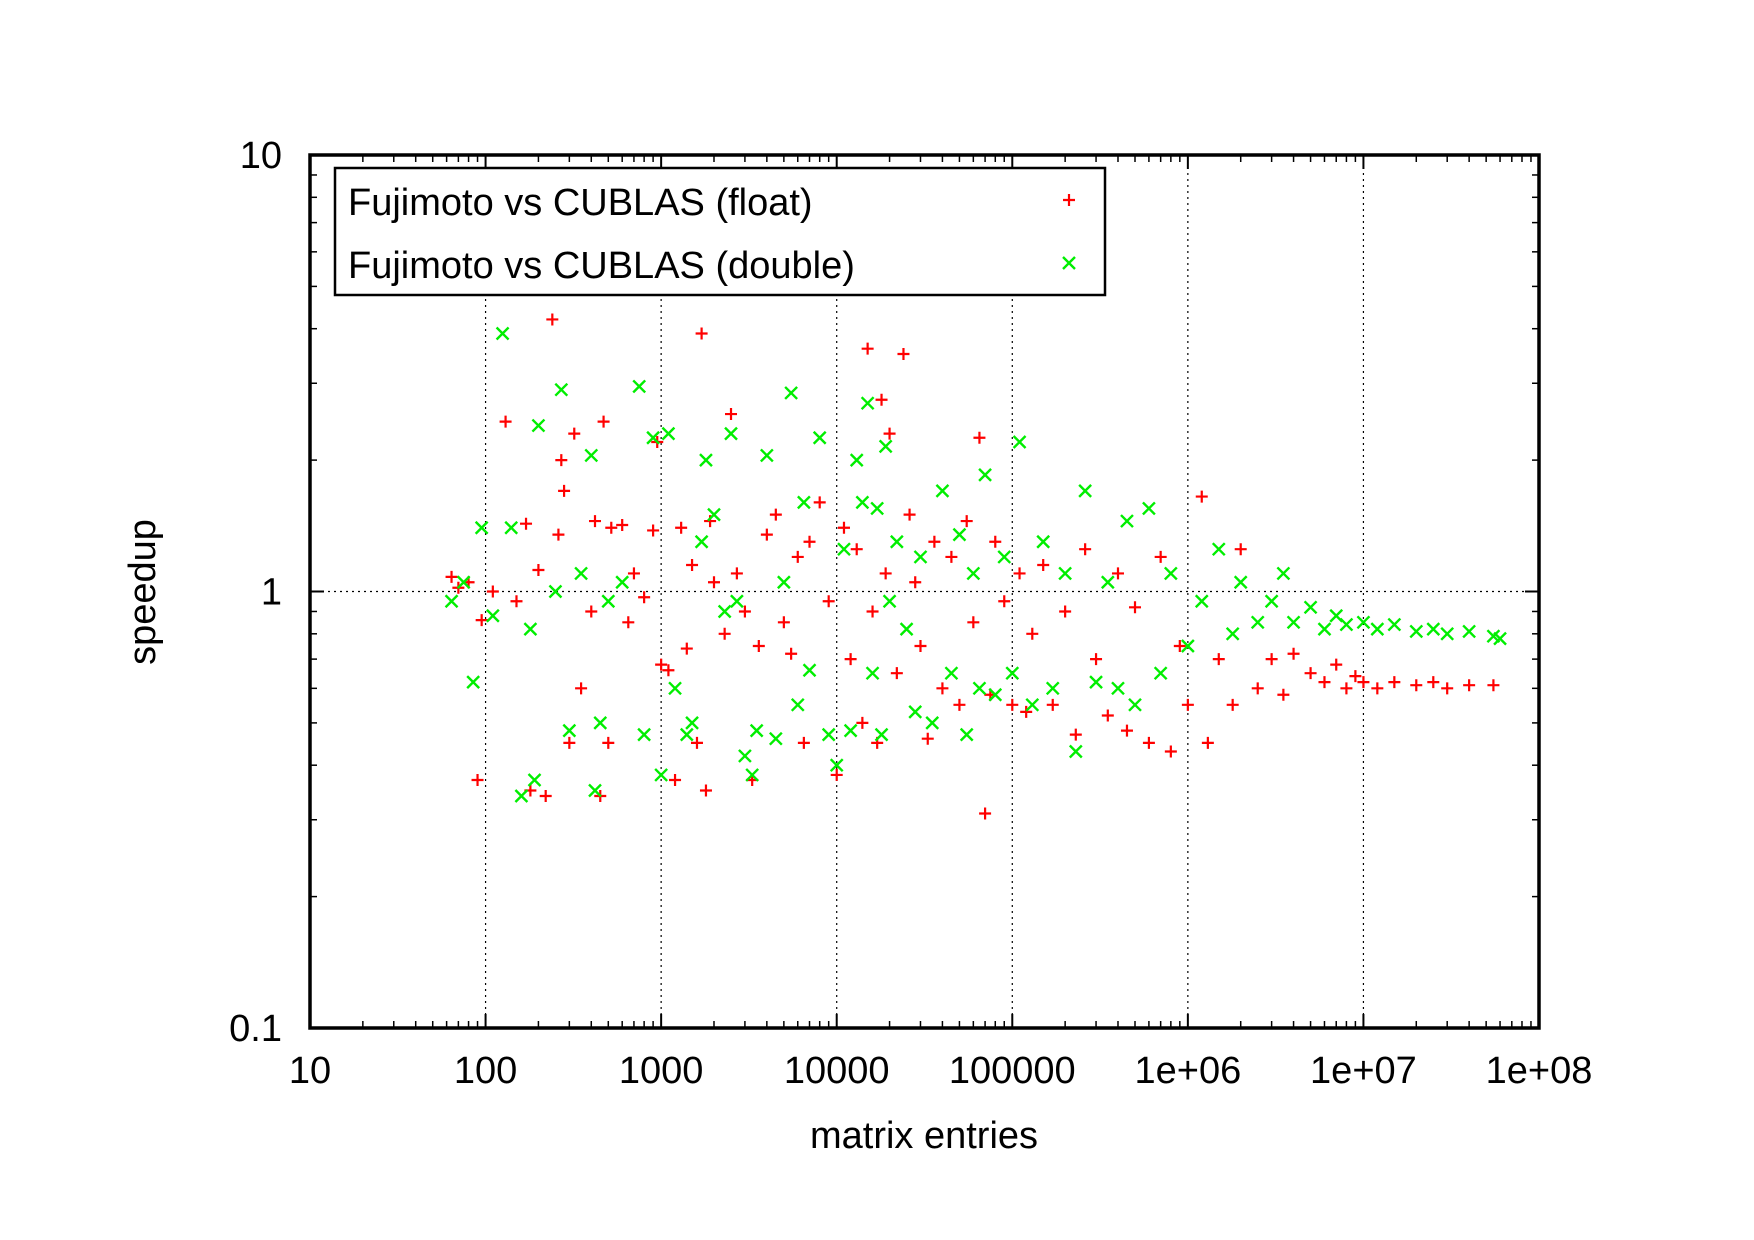 The height and width of the screenshot is (1240, 1754). Describe the element at coordinates (661, 1071) in the screenshot. I see `x-tick-label: 1000` at that location.